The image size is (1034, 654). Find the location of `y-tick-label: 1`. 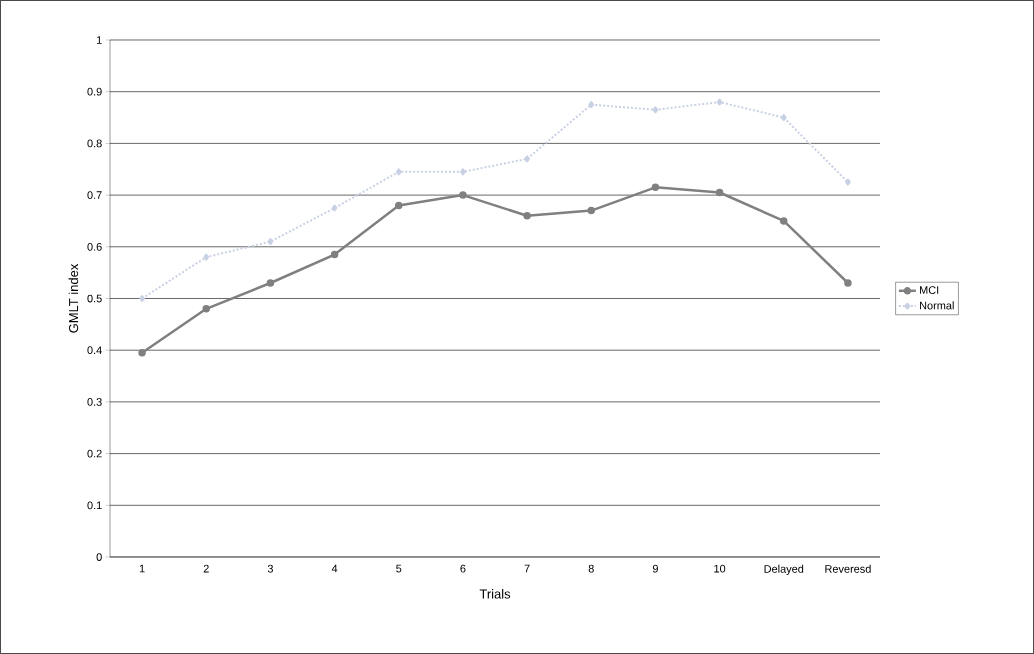

y-tick-label: 1 is located at coordinates (99, 40).